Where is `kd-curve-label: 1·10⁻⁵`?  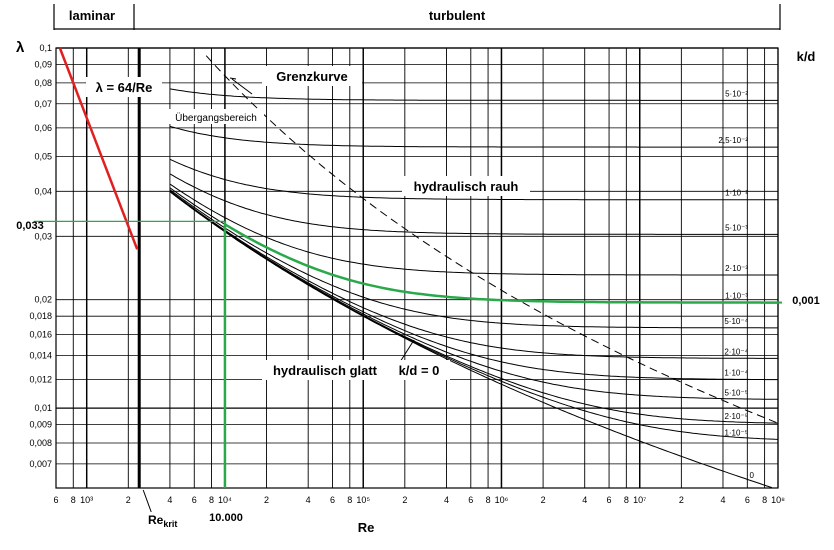 kd-curve-label: 1·10⁻⁵ is located at coordinates (736, 432).